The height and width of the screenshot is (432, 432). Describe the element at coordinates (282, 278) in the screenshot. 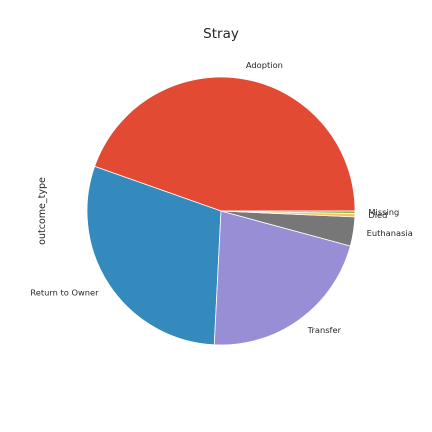

I see `pie-slice-transfer` at that location.